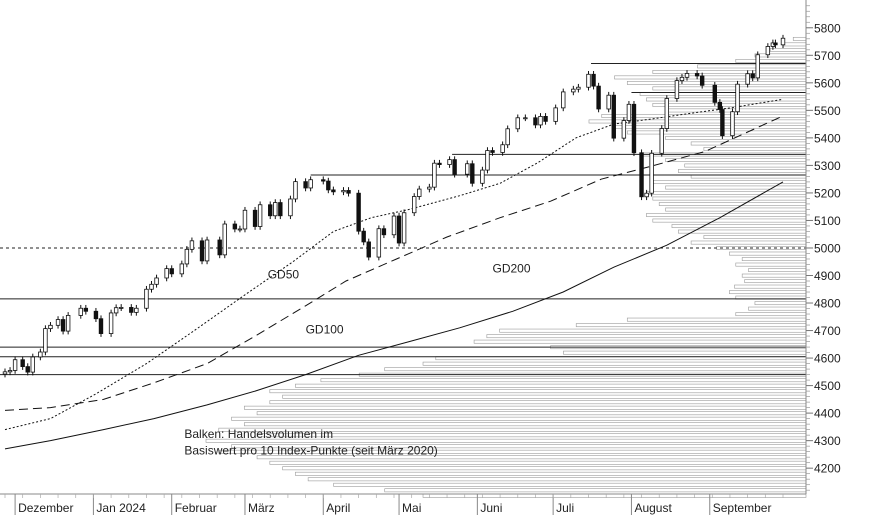 Image resolution: width=874 pixels, height=515 pixels. I want to click on y-tick-label: 5100, so click(827, 221).